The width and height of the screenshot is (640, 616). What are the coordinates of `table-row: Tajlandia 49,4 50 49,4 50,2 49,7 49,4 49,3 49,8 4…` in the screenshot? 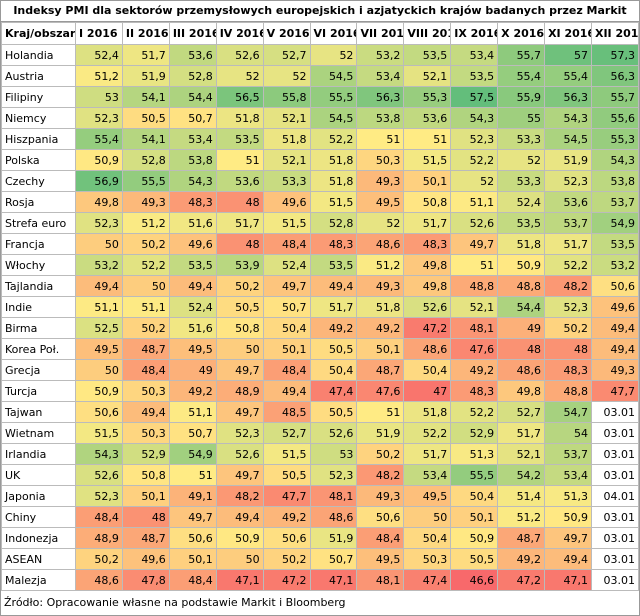 It's located at (320, 286).